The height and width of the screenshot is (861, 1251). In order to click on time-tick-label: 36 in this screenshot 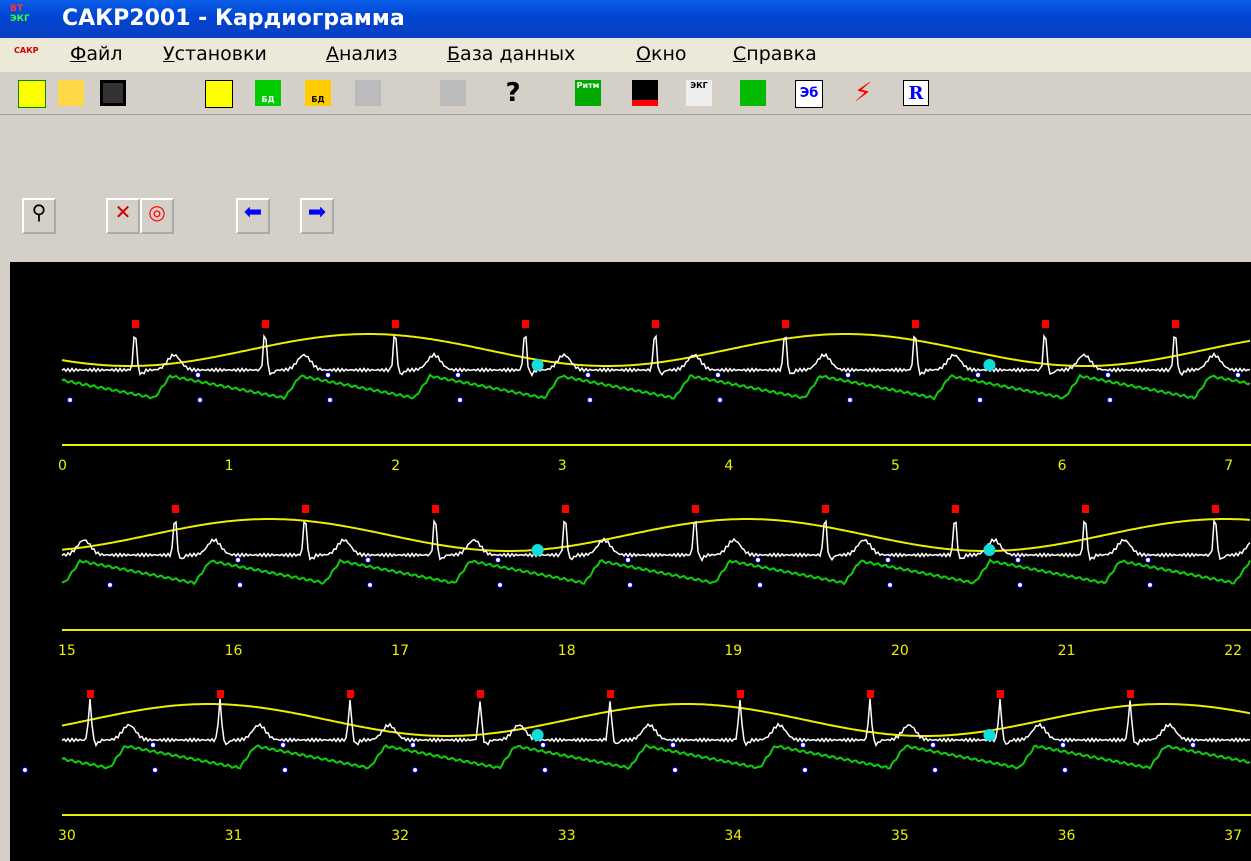, I will do `click(1067, 836)`.